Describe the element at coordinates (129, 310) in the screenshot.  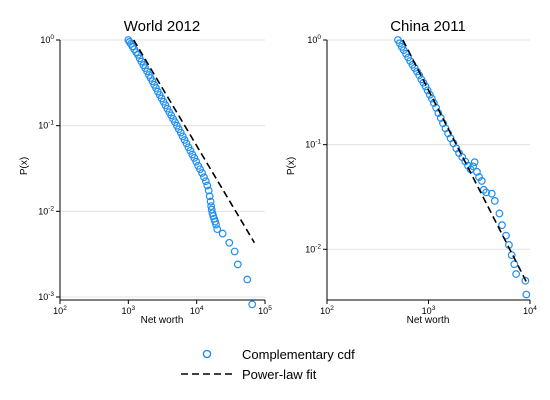
I see `world-2012-x-tick-label-1: 10³` at that location.